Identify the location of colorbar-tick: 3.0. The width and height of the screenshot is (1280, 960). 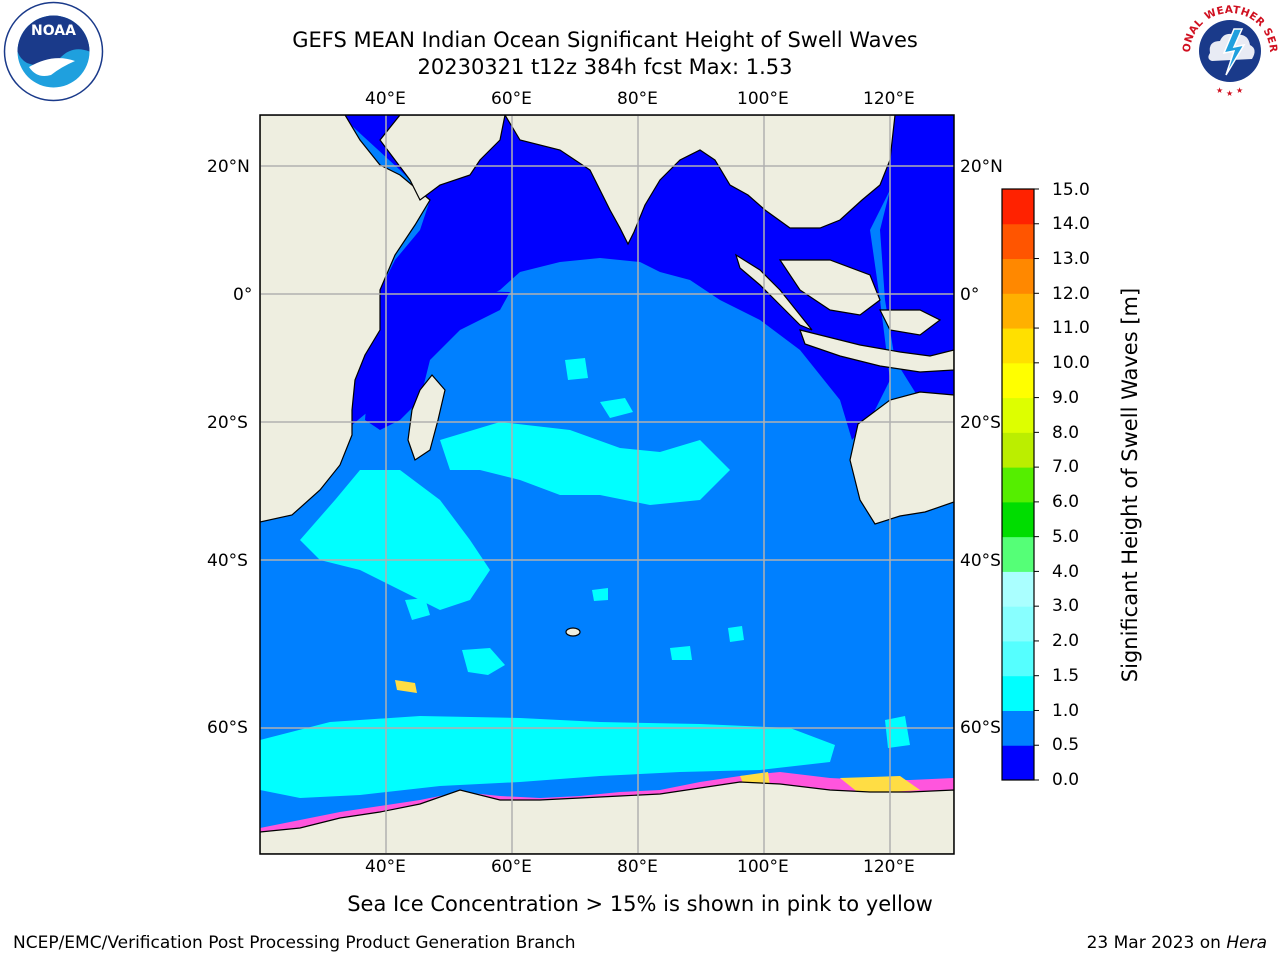
(1066, 606).